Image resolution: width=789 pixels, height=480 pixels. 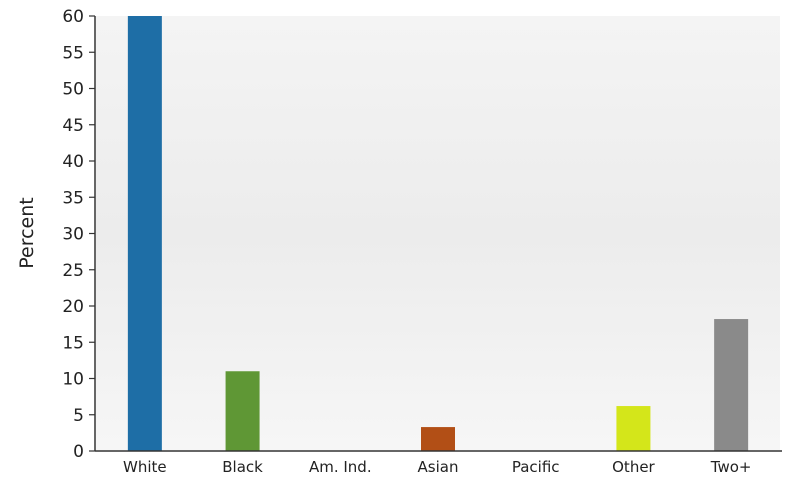 What do you see at coordinates (144, 233) in the screenshot?
I see `bar-white` at bounding box center [144, 233].